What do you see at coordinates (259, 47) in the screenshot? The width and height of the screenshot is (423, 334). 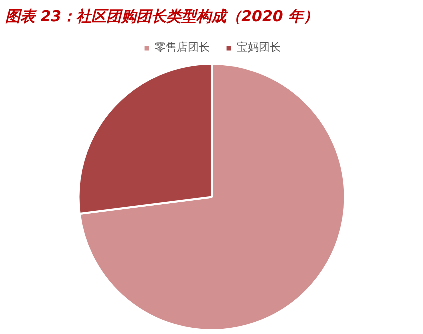 I see `legend-label: 宝妈团长` at bounding box center [259, 47].